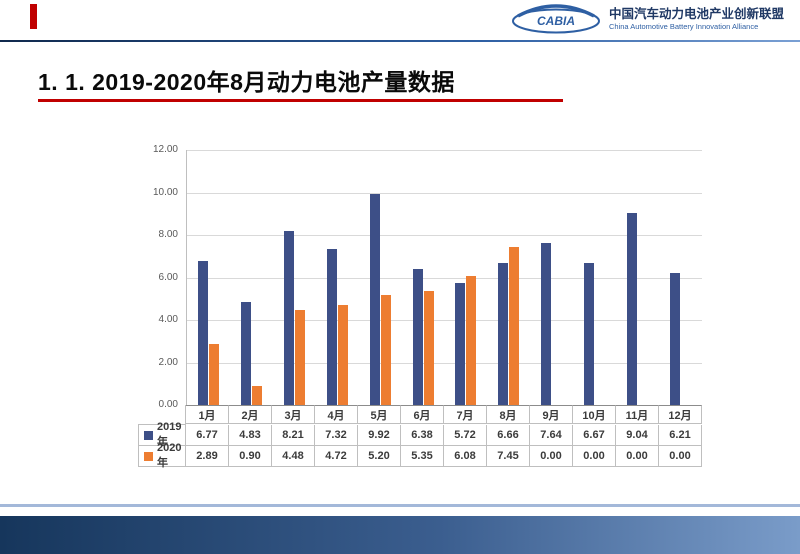 This screenshot has width=800, height=554. Describe the element at coordinates (293, 435) in the screenshot. I see `value-2019年-3月: 8.21` at that location.